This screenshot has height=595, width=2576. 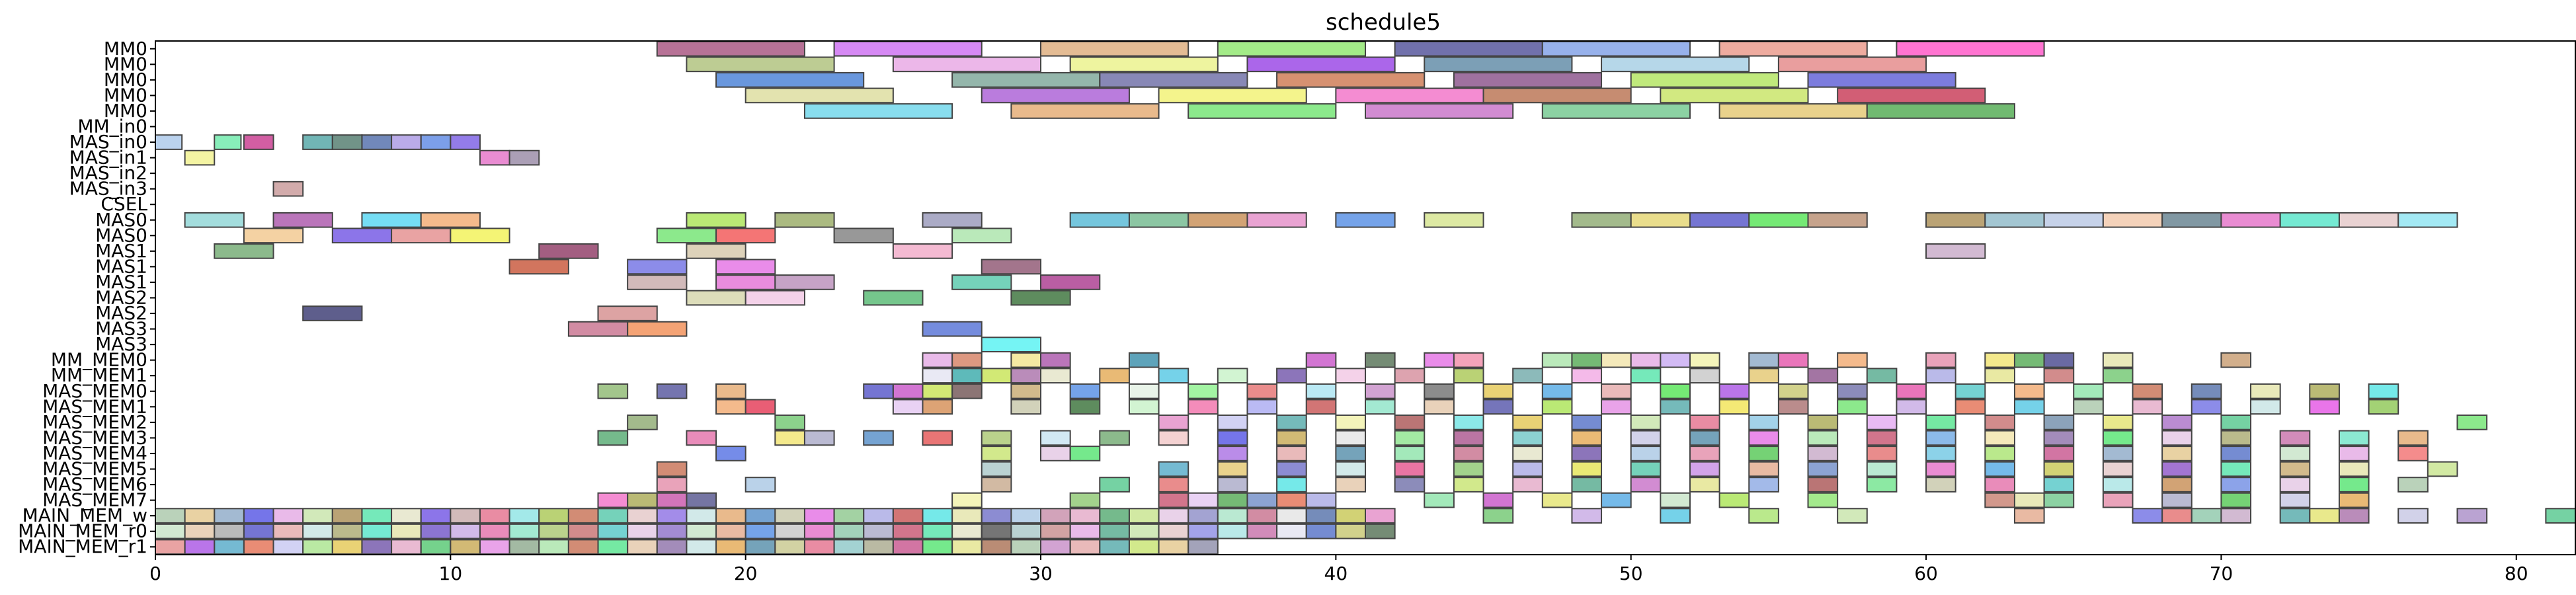 What do you see at coordinates (94, 484) in the screenshot?
I see `y-tick-label: MAS_MEM6` at bounding box center [94, 484].